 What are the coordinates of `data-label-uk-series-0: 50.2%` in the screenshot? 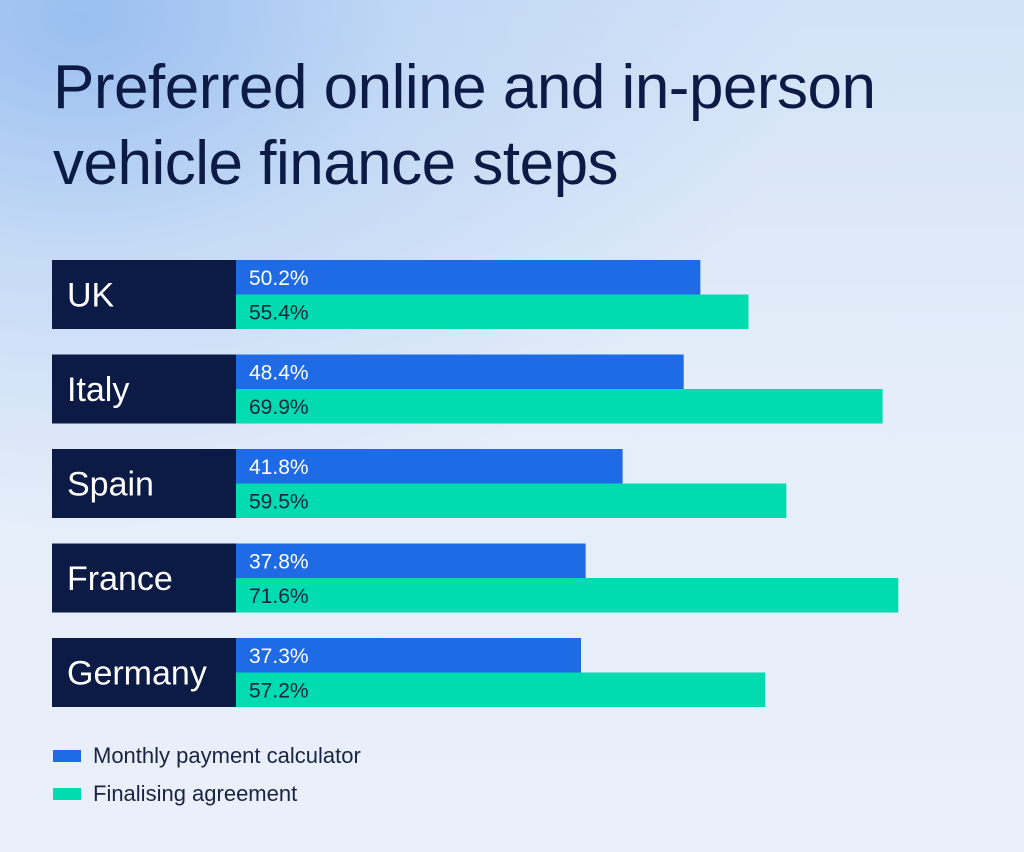 It's located at (279, 278).